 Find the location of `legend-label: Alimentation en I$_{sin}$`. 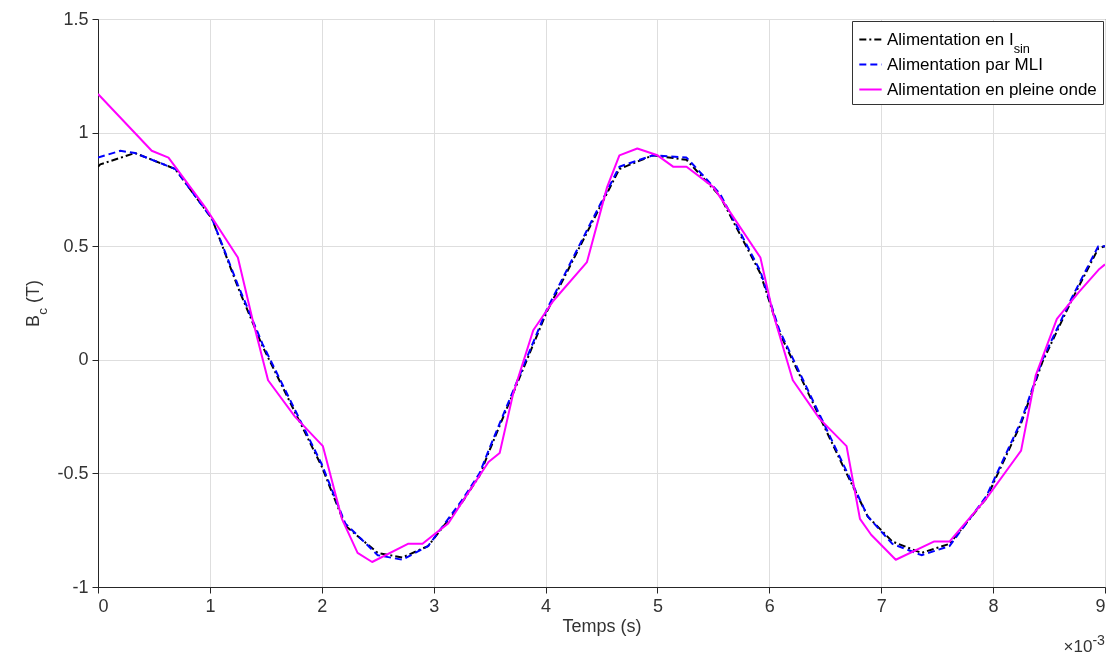

legend-label: Alimentation en I$_{sin}$ is located at coordinates (958, 42).